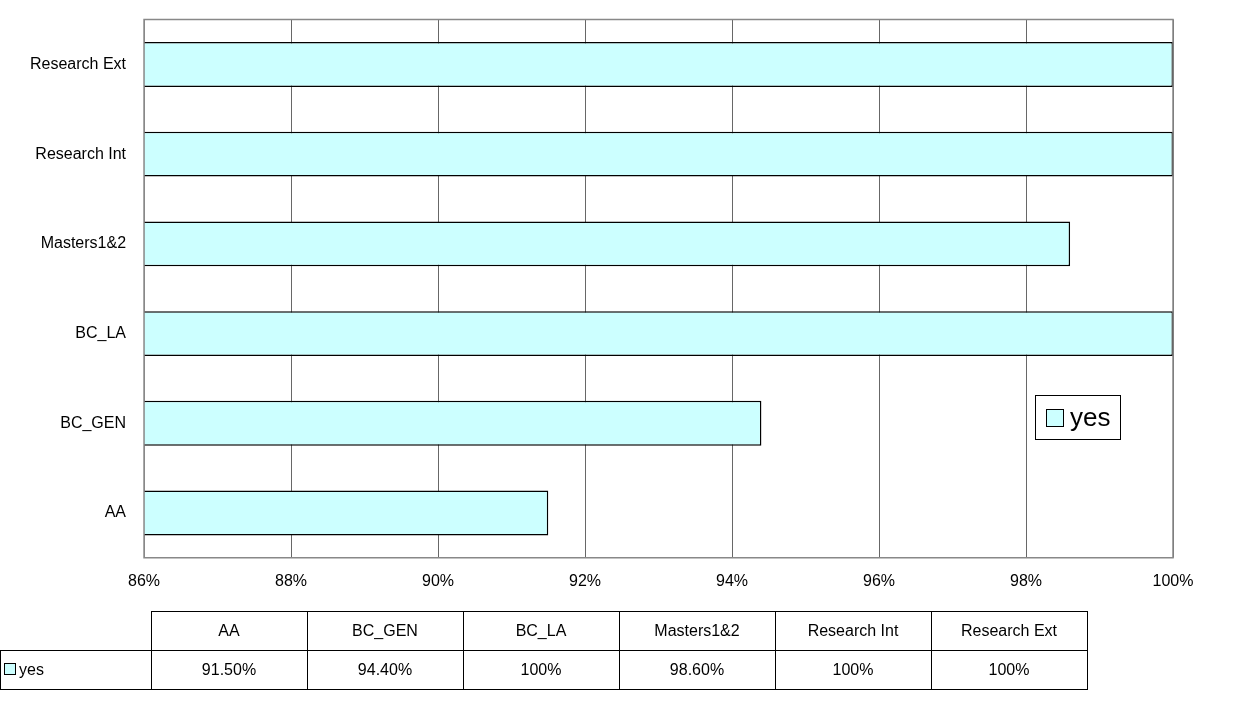 Image resolution: width=1253 pixels, height=721 pixels. What do you see at coordinates (101, 332) in the screenshot?
I see `y-tick-label: BC_LA` at bounding box center [101, 332].